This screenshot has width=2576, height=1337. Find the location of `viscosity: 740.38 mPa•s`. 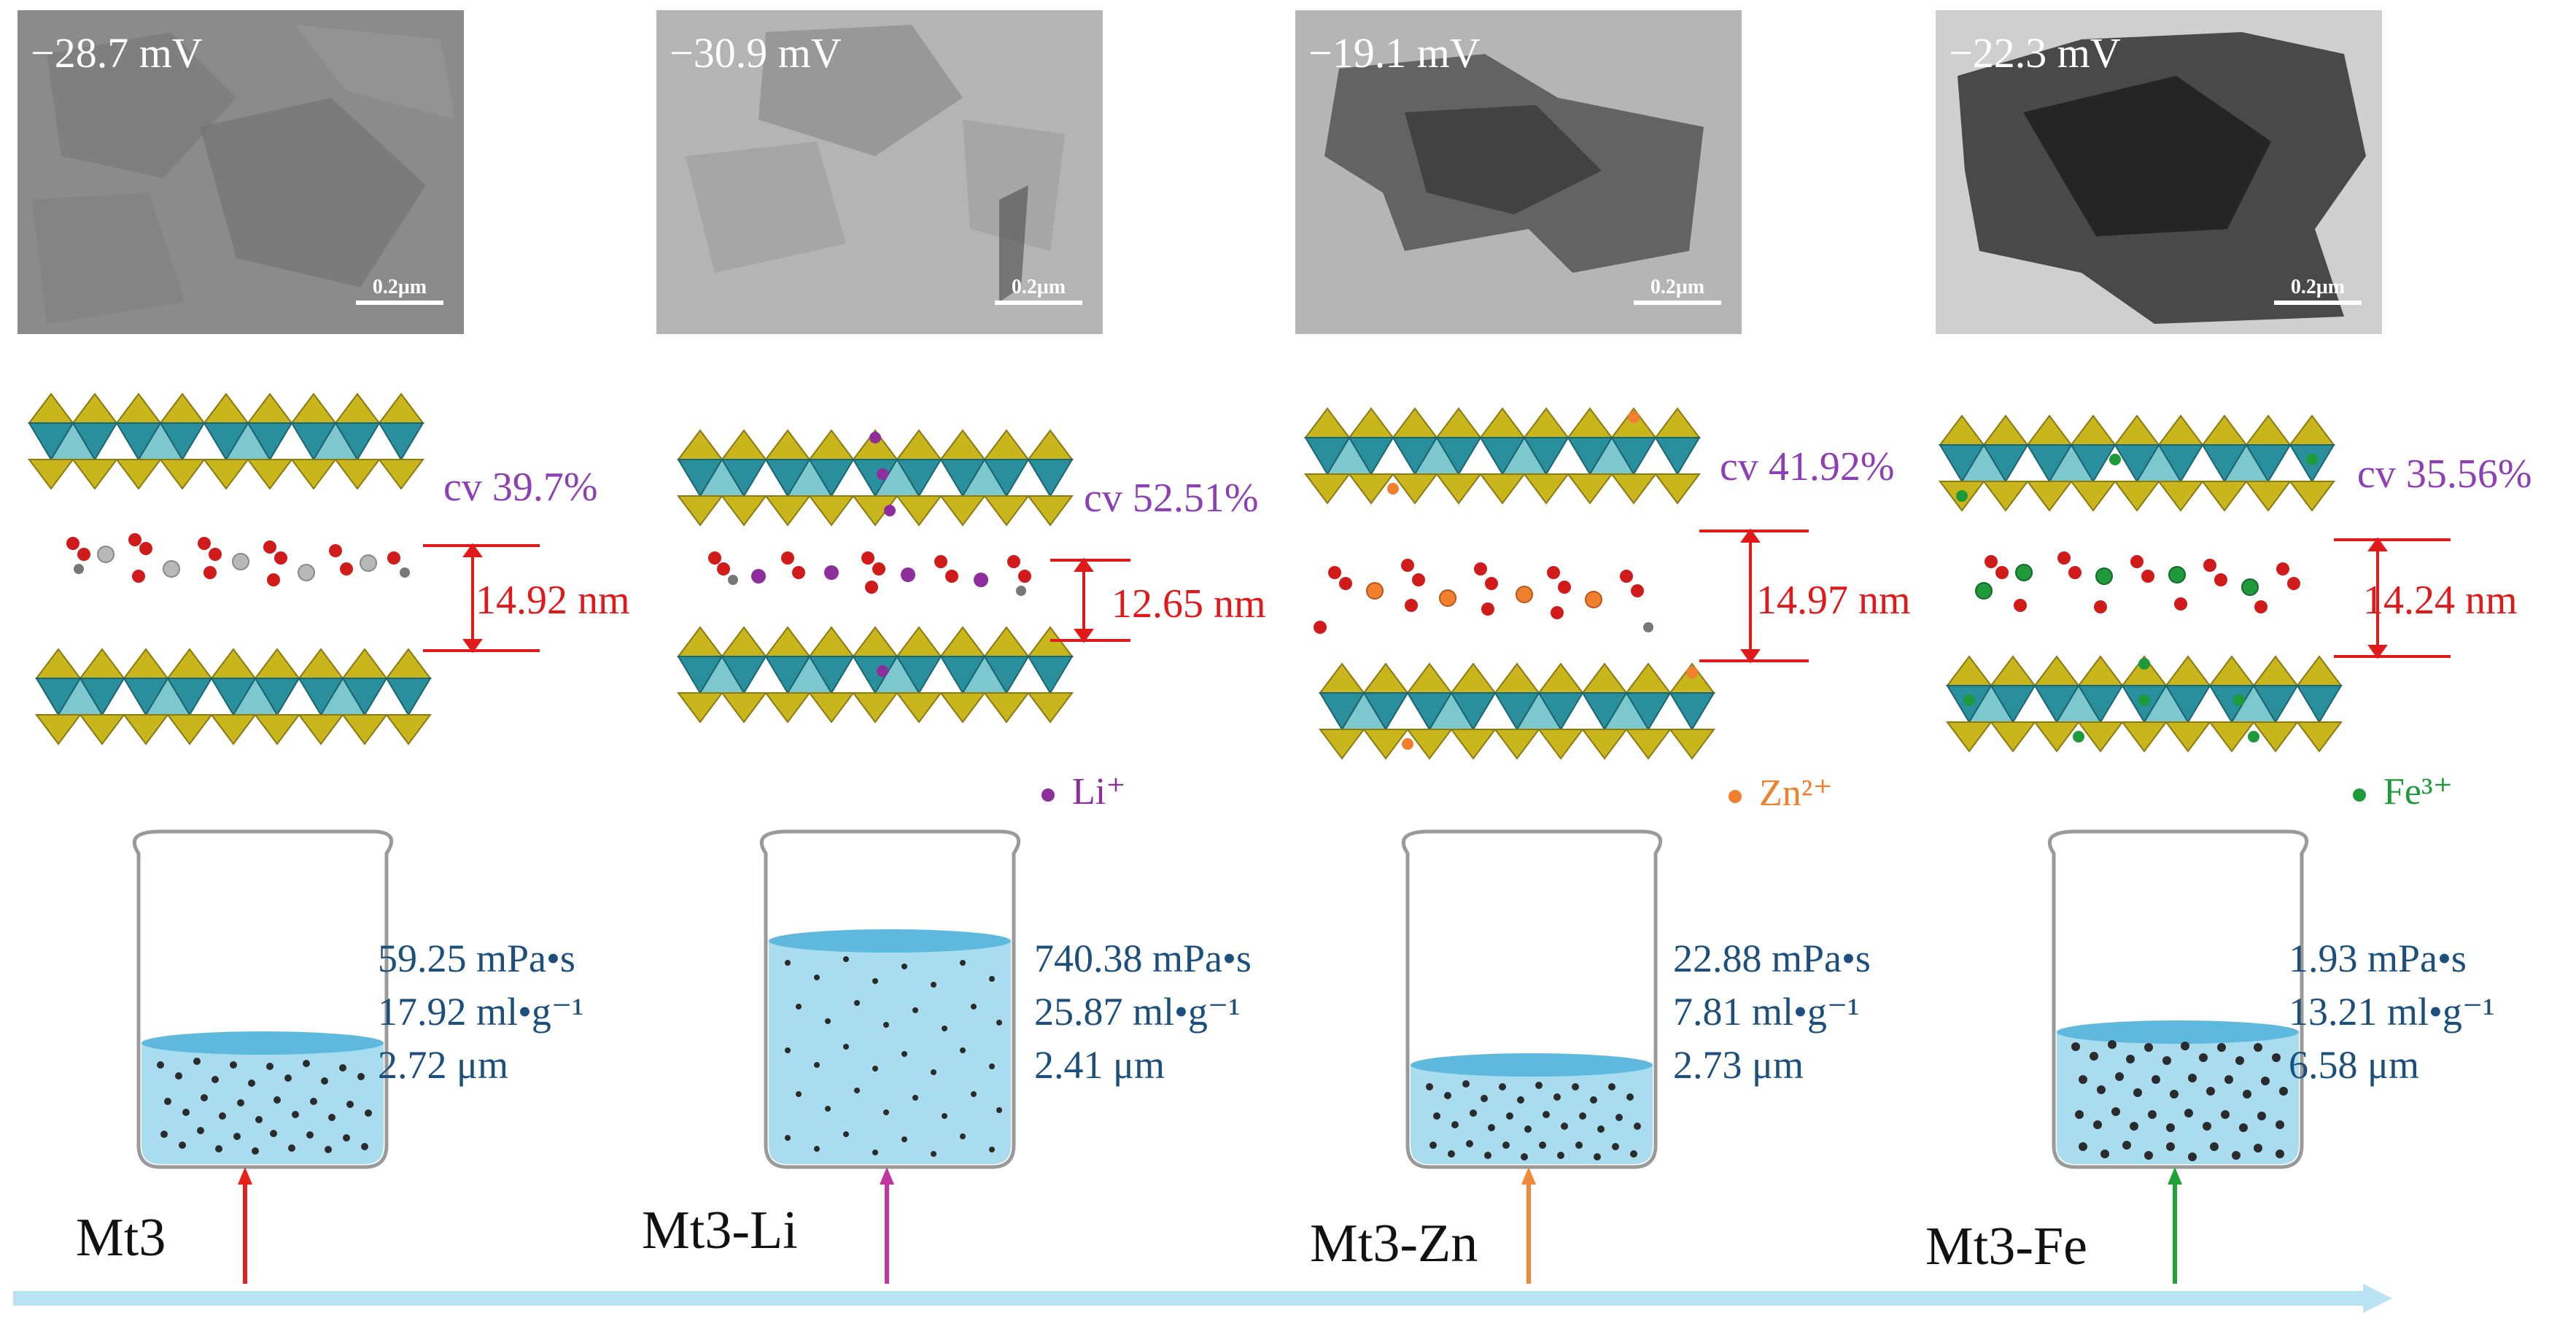

viscosity: 740.38 mPa•s is located at coordinates (1143, 958).